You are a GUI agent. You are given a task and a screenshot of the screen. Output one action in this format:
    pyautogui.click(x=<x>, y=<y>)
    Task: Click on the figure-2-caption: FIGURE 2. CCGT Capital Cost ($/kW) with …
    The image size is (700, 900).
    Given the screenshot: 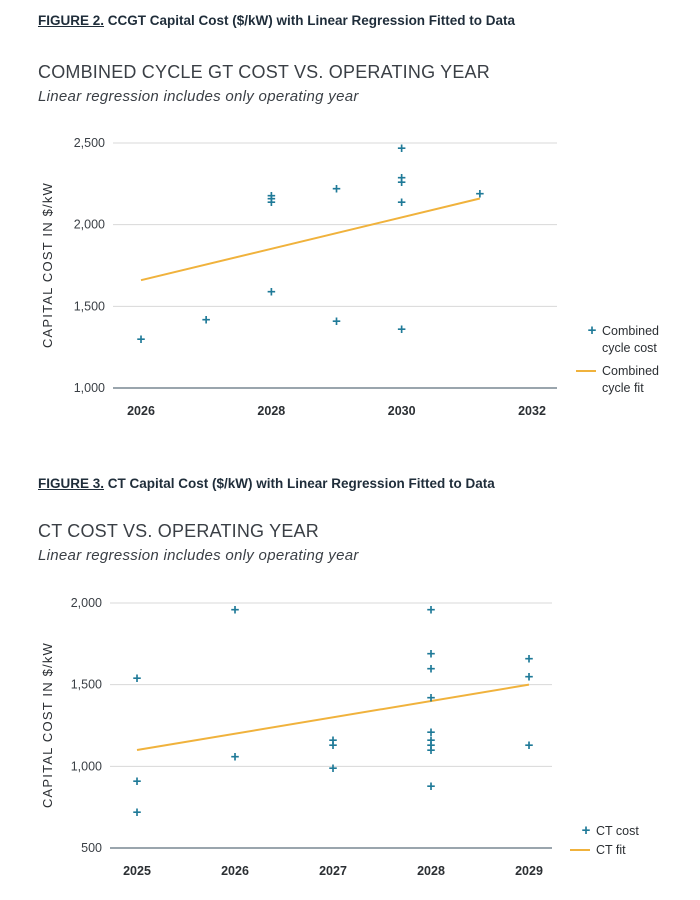 What is the action you would take?
    pyautogui.click(x=276, y=20)
    